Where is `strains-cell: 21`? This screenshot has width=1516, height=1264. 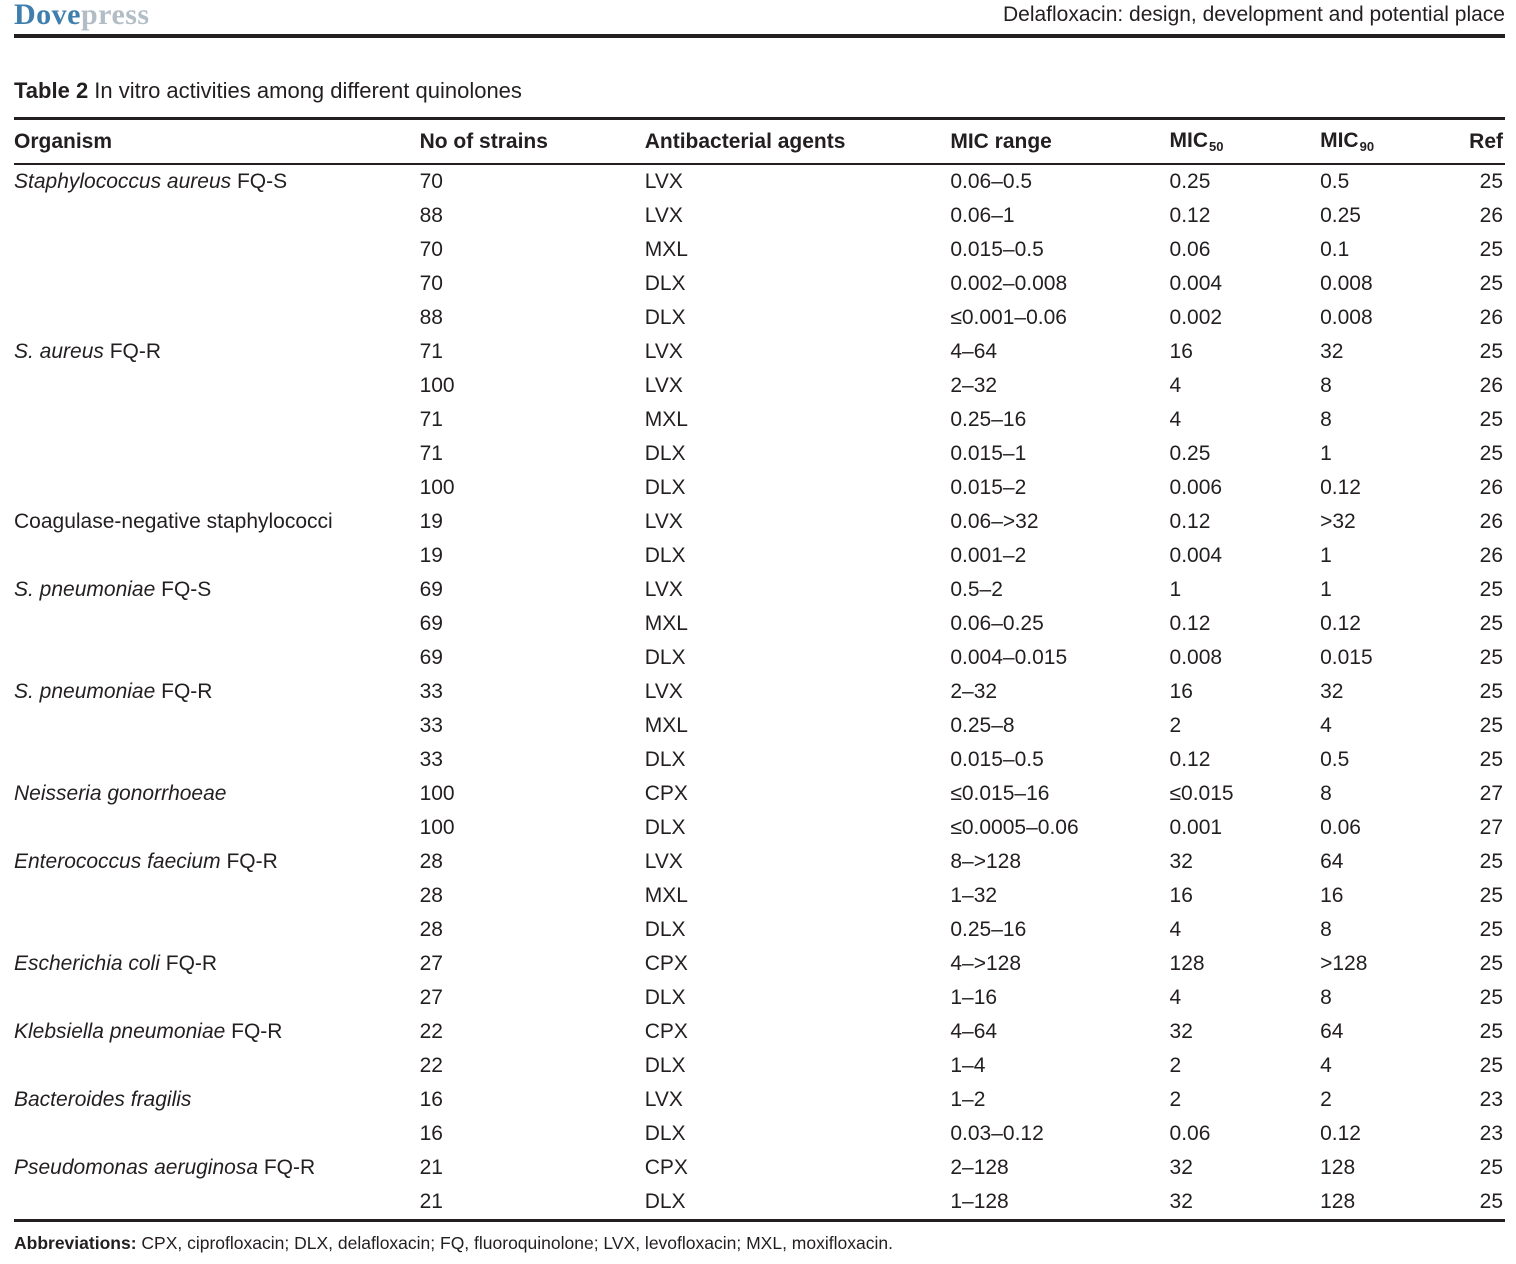
strains-cell: 21 is located at coordinates (431, 1167).